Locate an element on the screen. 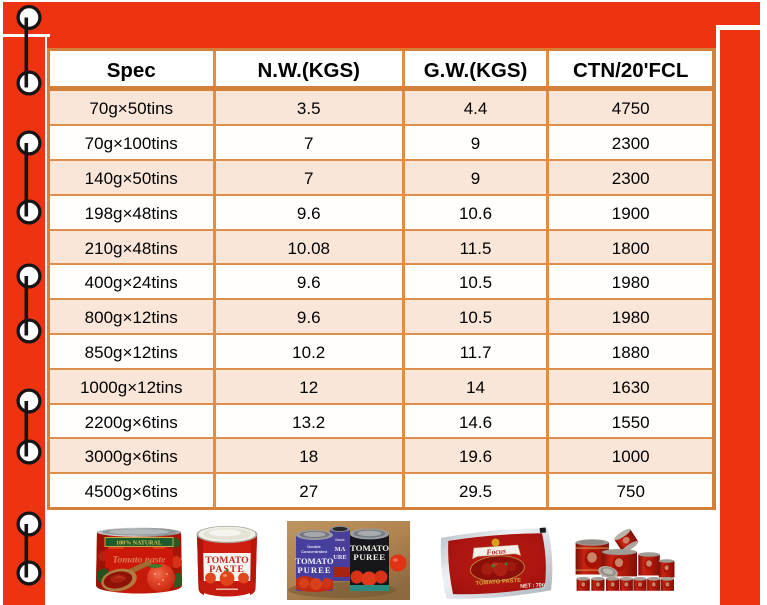 Image resolution: width=767 pixels, height=605 pixels. svg-text: Tomato paste is located at coordinates (139, 560).